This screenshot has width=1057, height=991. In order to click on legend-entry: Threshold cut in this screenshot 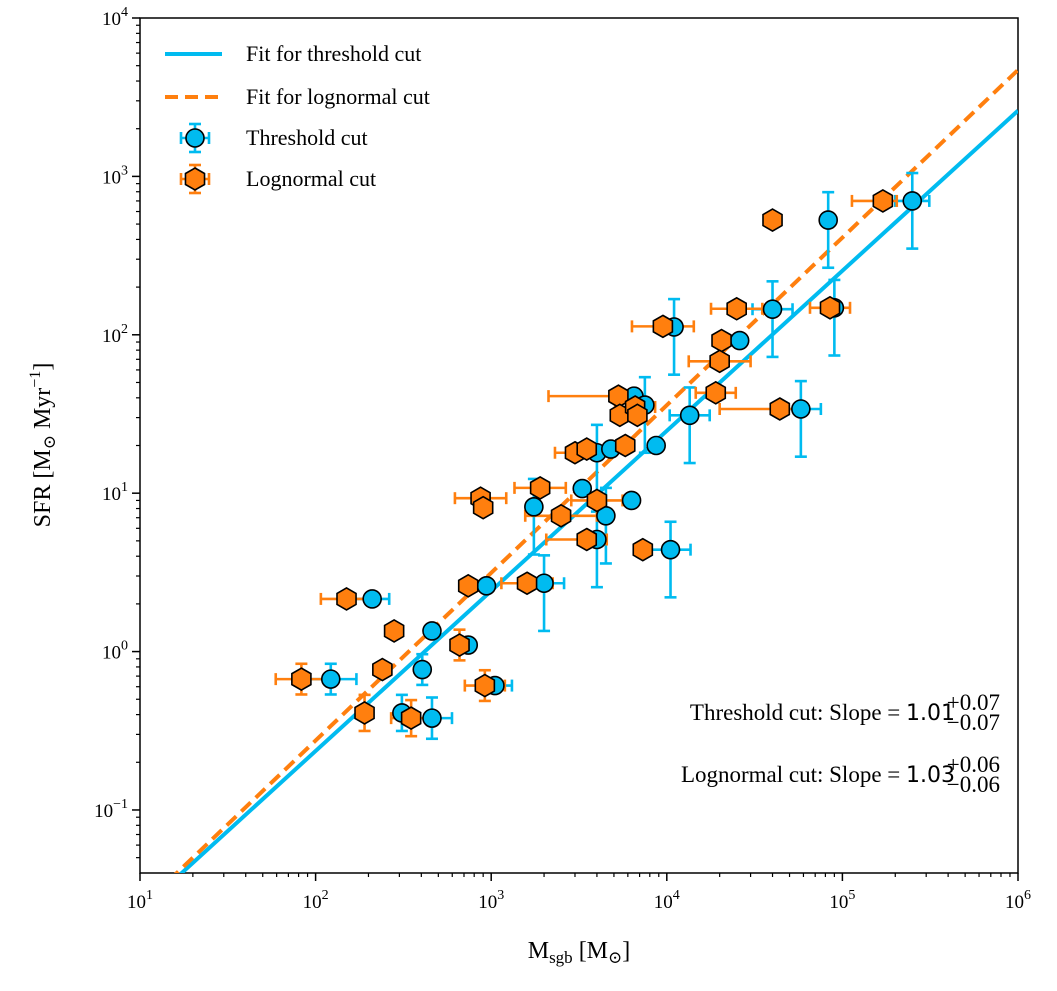, I will do `click(273, 138)`.